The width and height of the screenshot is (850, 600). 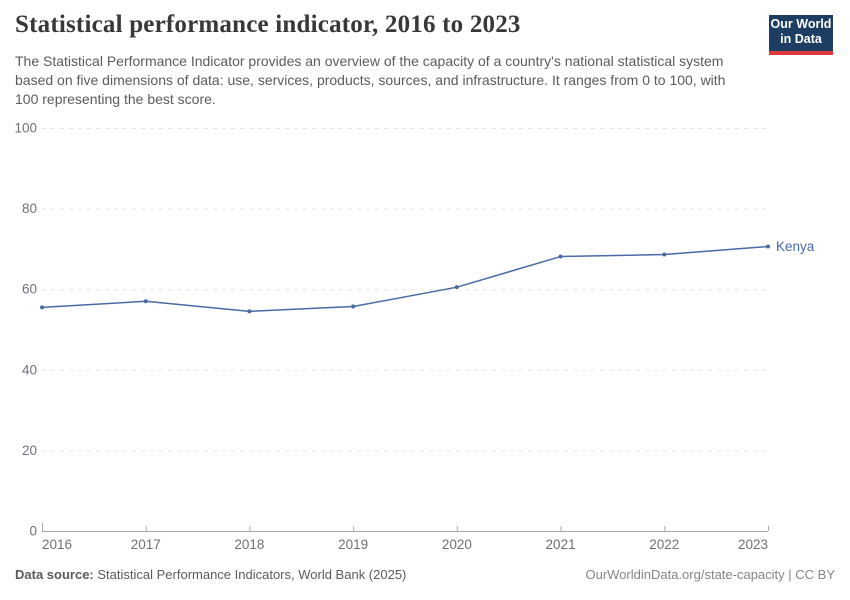 What do you see at coordinates (795, 246) in the screenshot?
I see `series-end-label: Kenya` at bounding box center [795, 246].